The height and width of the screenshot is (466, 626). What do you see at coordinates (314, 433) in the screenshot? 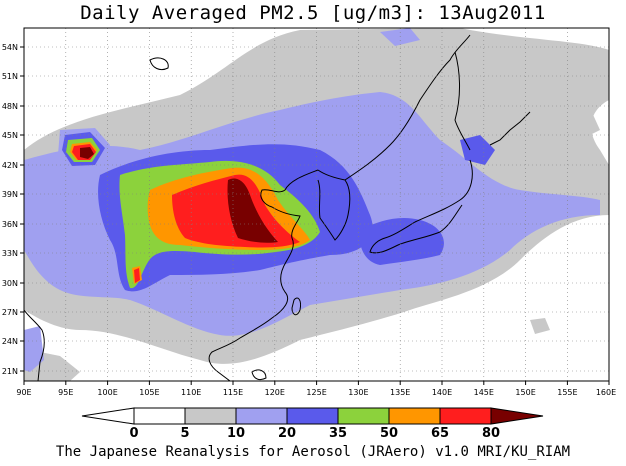
I see `colorbar-labels: 0 5 10 20 35 50 65 80` at bounding box center [314, 433].